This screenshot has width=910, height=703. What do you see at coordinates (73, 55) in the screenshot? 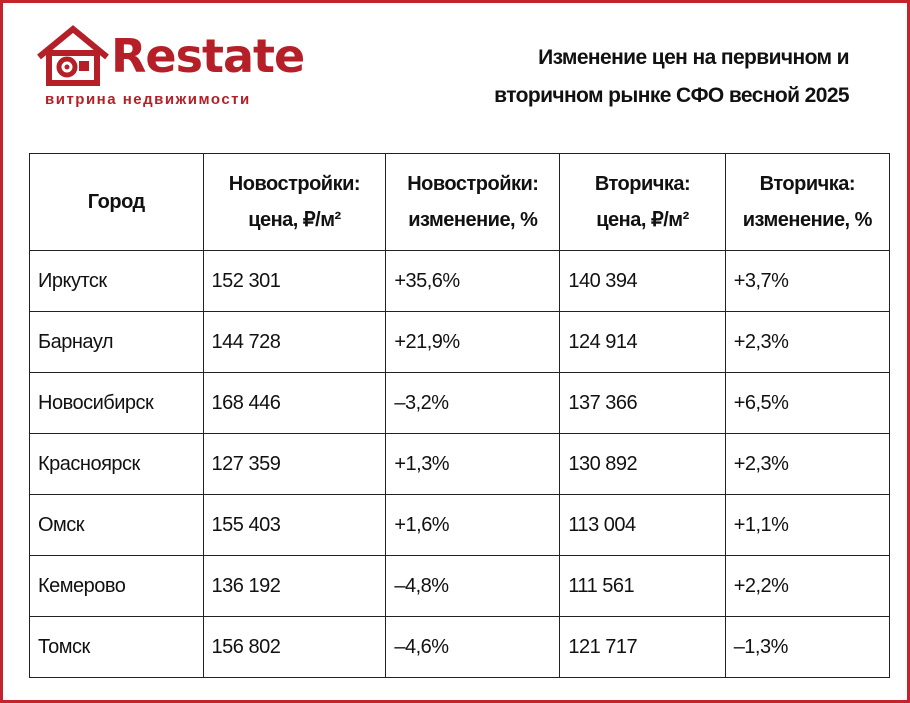
I see `logo-icon` at bounding box center [73, 55].